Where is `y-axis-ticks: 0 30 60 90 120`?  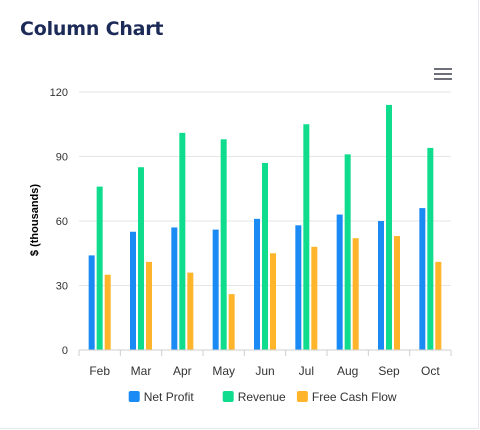
y-axis-ticks: 0 30 60 90 120 is located at coordinates (59, 222).